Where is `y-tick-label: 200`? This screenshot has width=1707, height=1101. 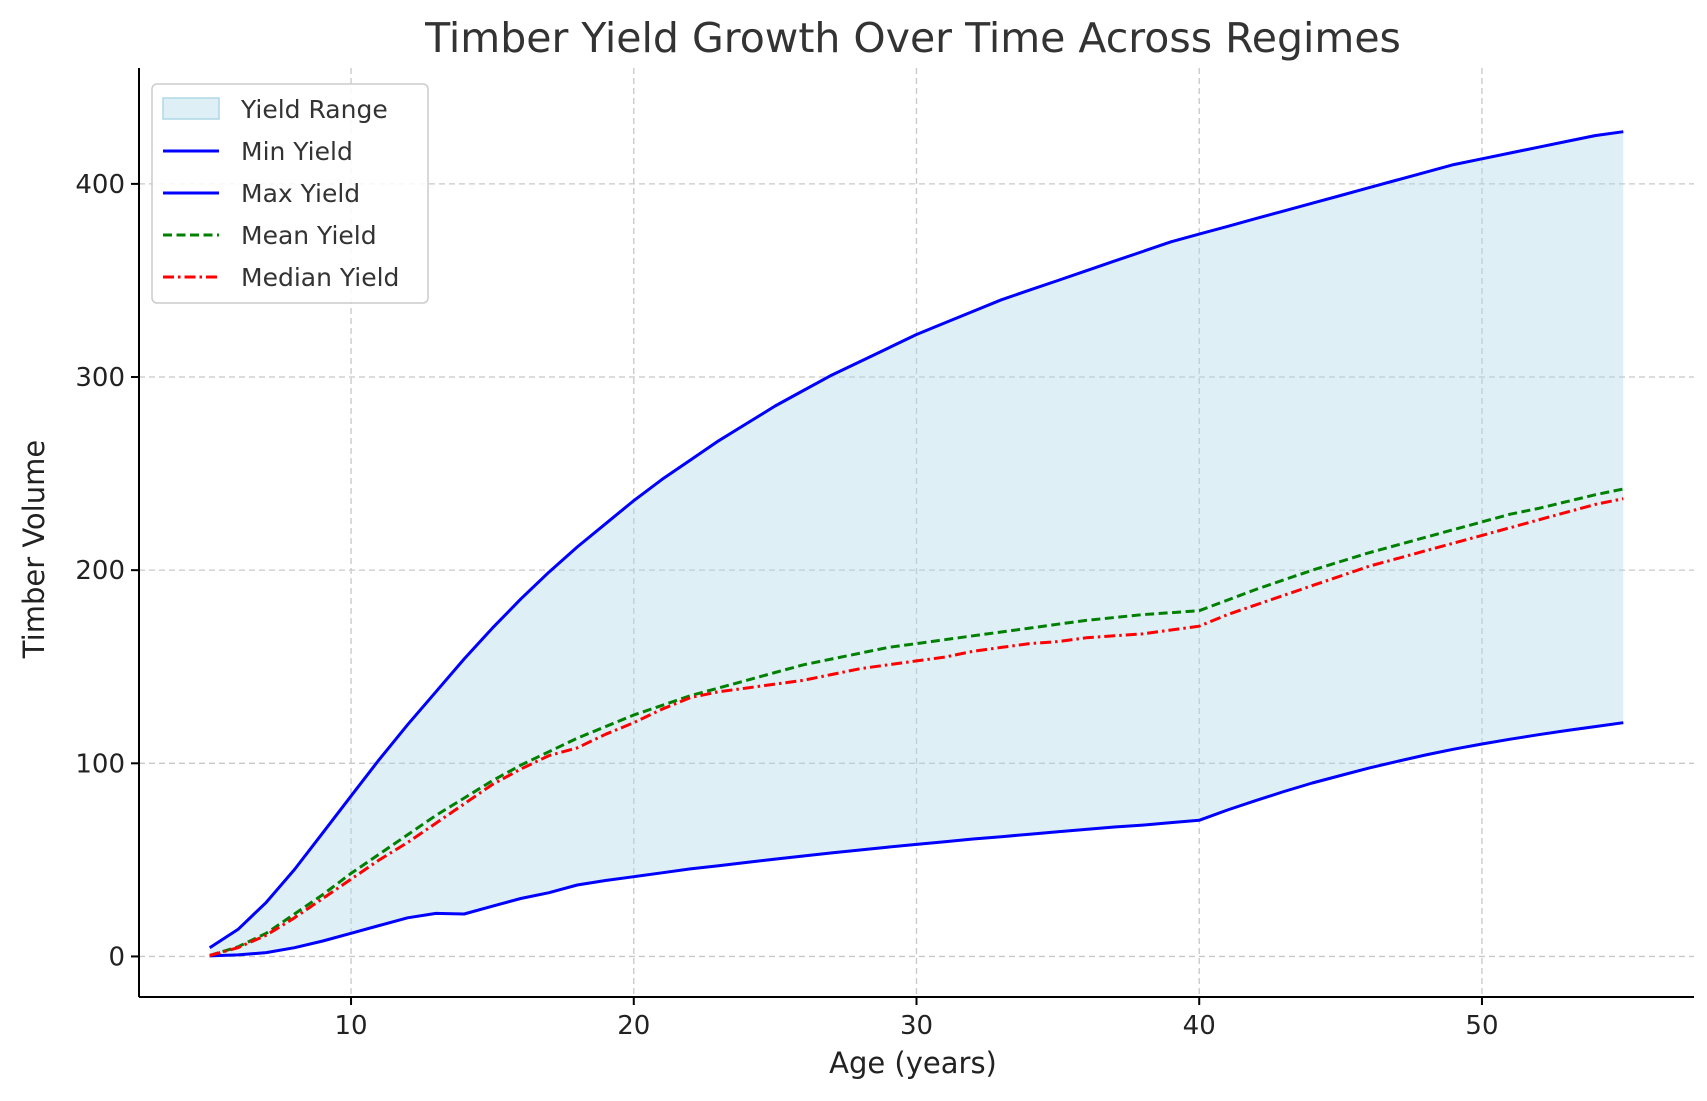 y-tick-label: 200 is located at coordinates (100, 571).